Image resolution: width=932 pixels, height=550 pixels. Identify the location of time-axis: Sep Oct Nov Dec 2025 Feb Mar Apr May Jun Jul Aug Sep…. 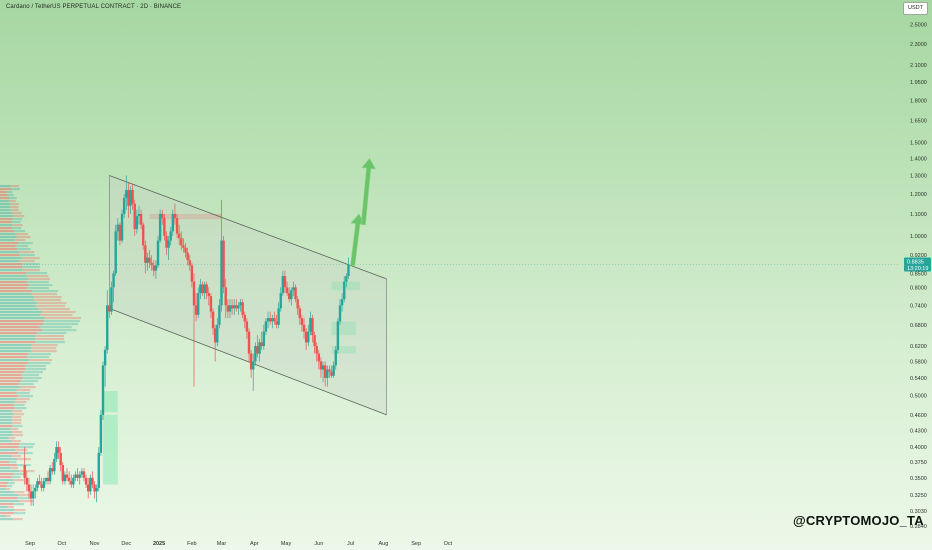
(239, 544).